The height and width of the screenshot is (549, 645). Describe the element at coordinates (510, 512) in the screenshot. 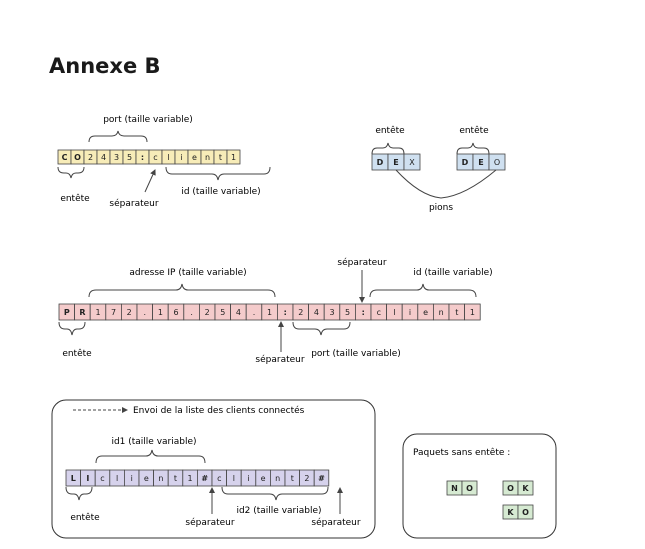

I see `packet-cell-0: K` at that location.